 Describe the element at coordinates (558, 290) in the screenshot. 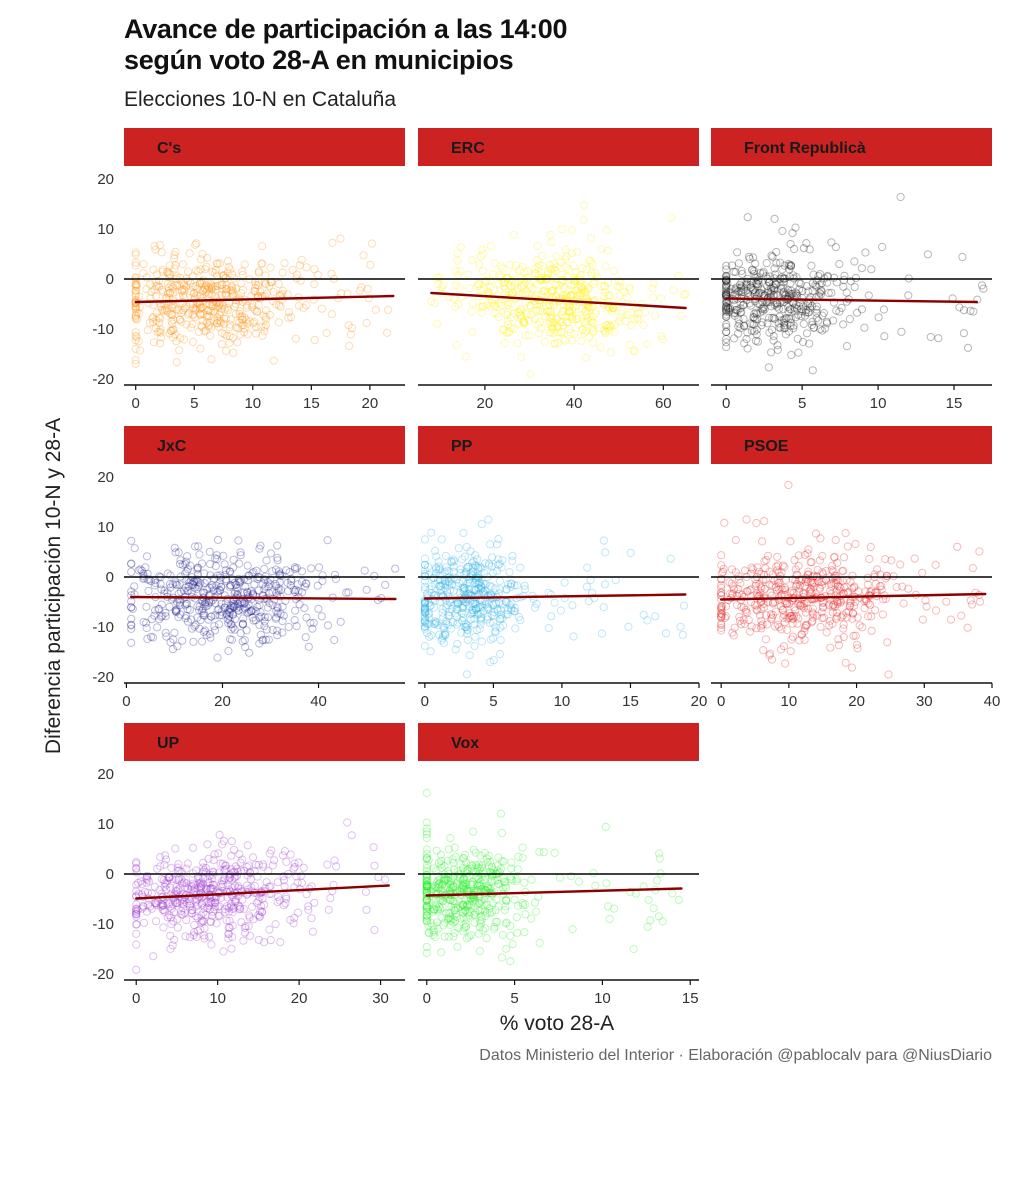

I see `scatter-points` at that location.